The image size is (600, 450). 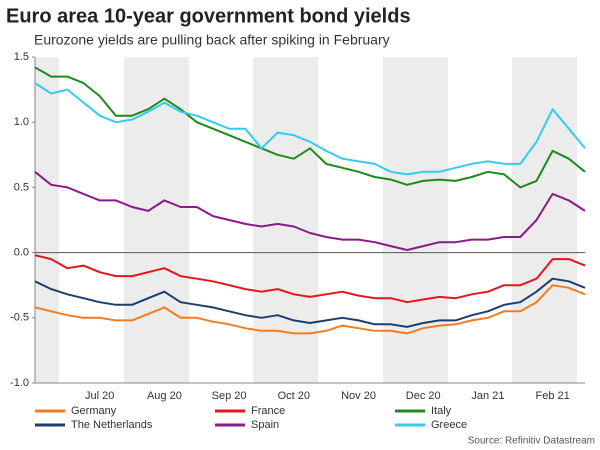 I want to click on legend-label: Italy, so click(x=441, y=411).